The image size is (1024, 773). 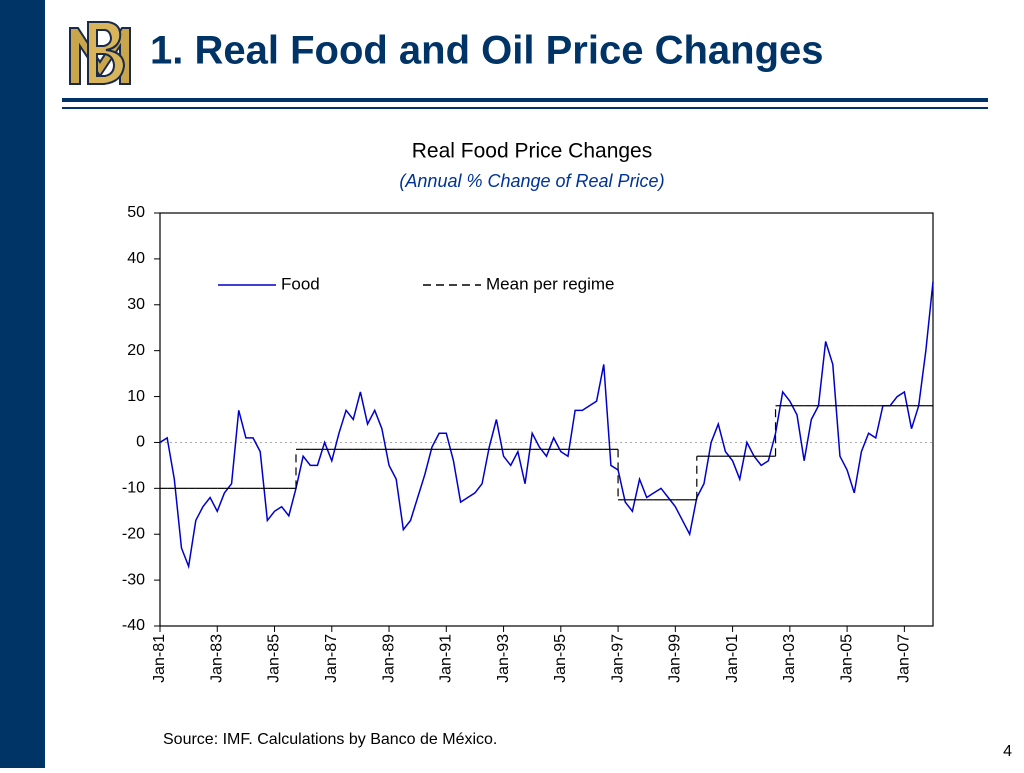 What do you see at coordinates (274, 658) in the screenshot?
I see `x-tick-label: Jan-85` at bounding box center [274, 658].